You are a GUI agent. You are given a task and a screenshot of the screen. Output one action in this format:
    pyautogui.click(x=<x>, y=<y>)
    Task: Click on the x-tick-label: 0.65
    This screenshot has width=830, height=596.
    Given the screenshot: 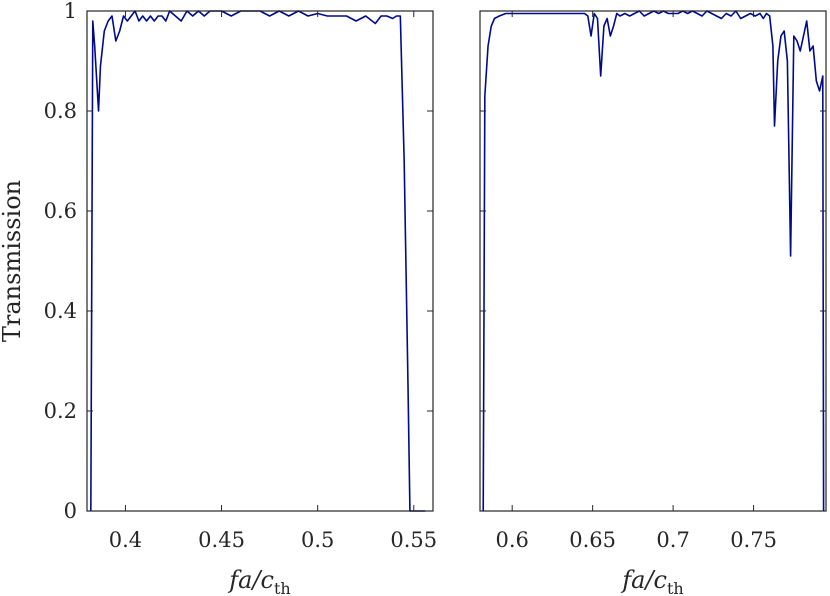 What is the action you would take?
    pyautogui.click(x=592, y=540)
    